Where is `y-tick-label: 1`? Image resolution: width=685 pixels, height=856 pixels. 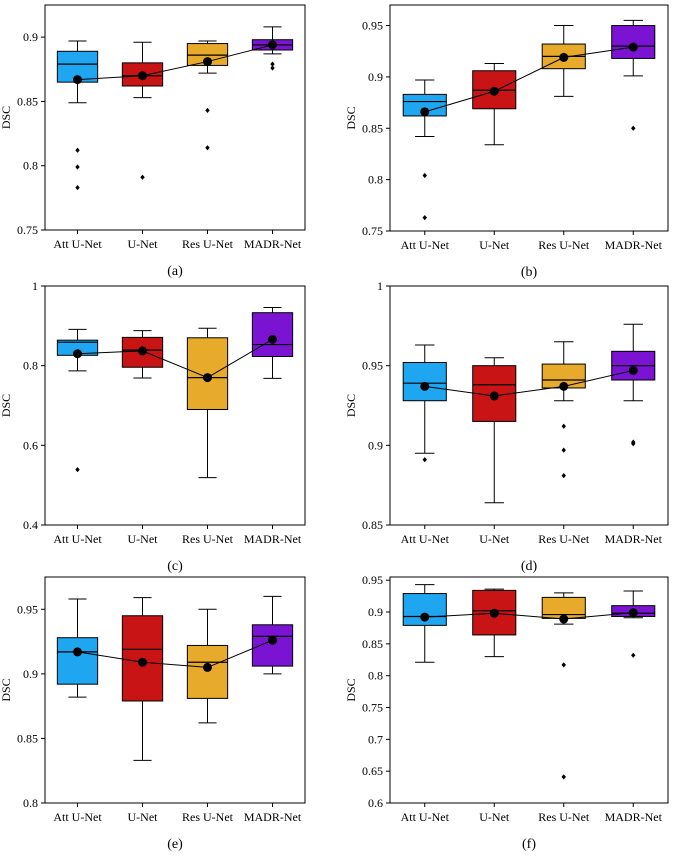
y-tick-label: 1 is located at coordinates (380, 286).